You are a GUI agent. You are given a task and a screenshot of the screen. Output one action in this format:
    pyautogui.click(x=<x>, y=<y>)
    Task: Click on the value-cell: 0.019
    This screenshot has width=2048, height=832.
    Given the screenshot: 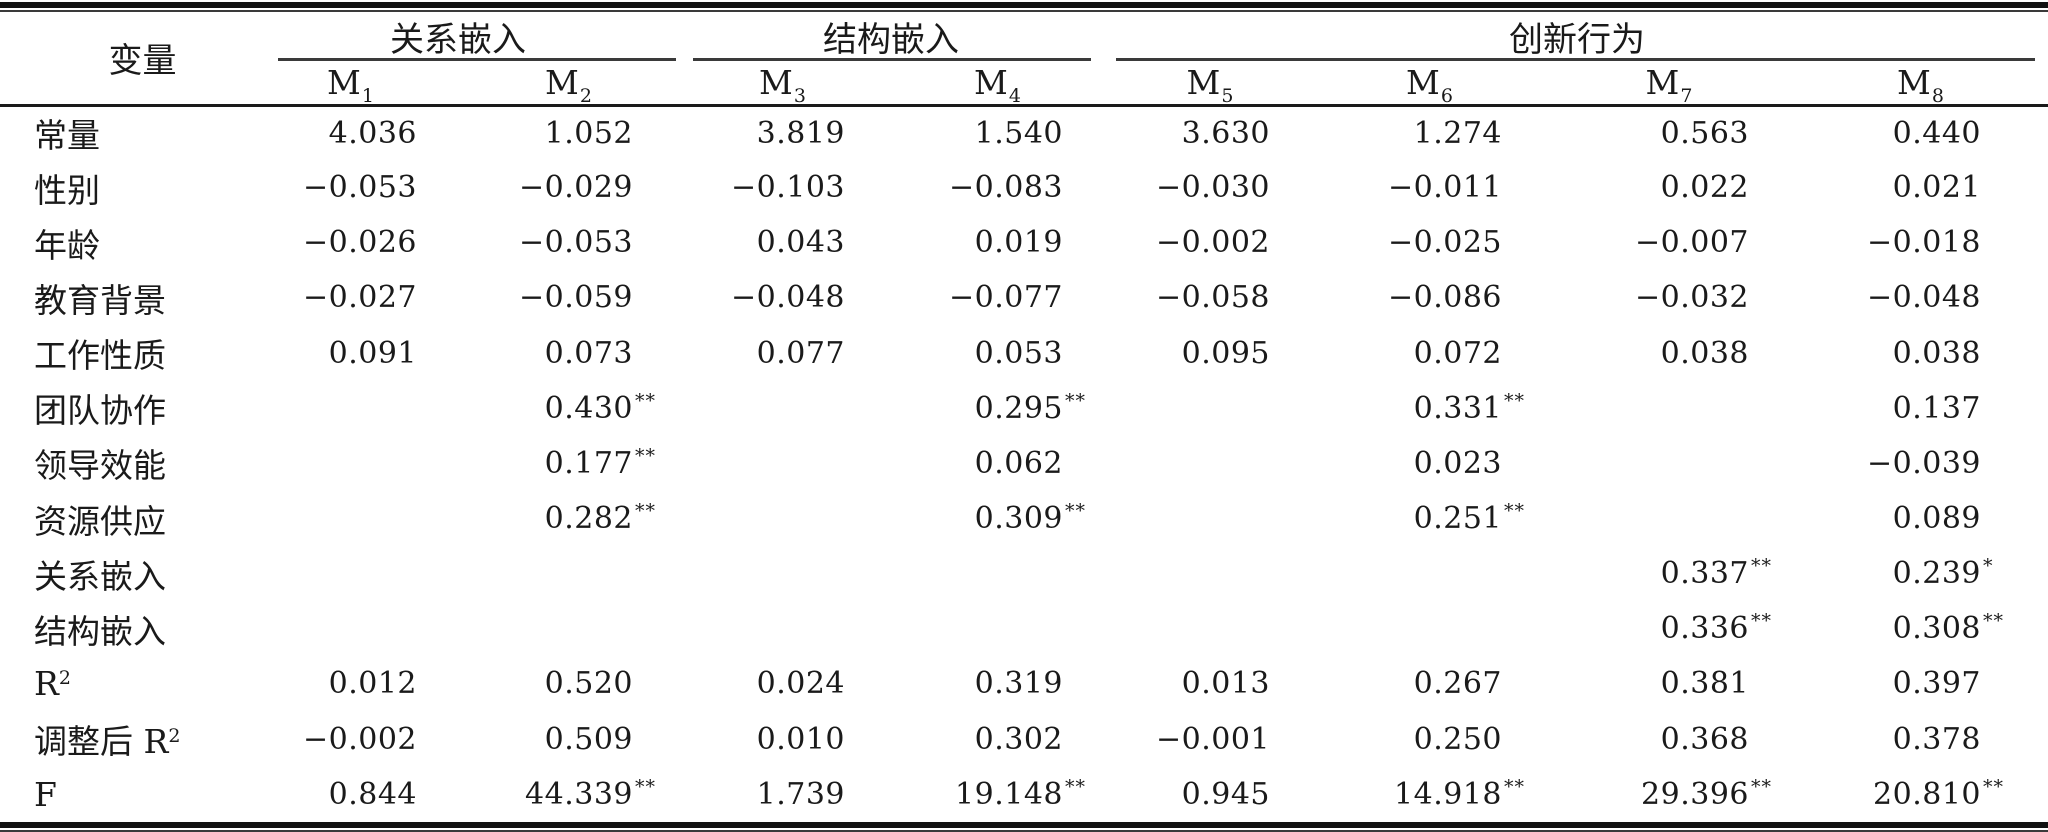 What is the action you would take?
    pyautogui.click(x=997, y=242)
    